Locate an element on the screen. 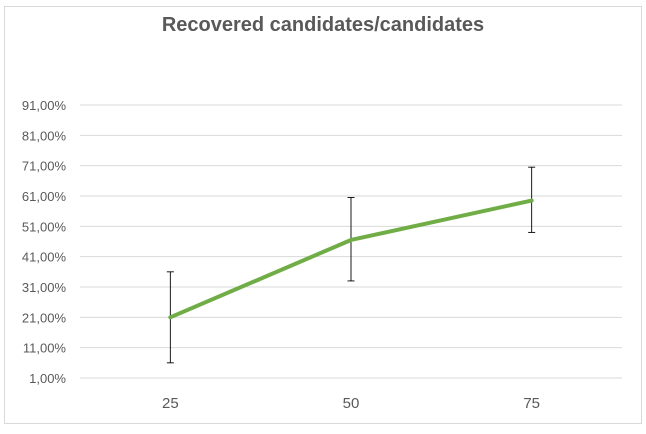  x-tick-label: 75 is located at coordinates (531, 403).